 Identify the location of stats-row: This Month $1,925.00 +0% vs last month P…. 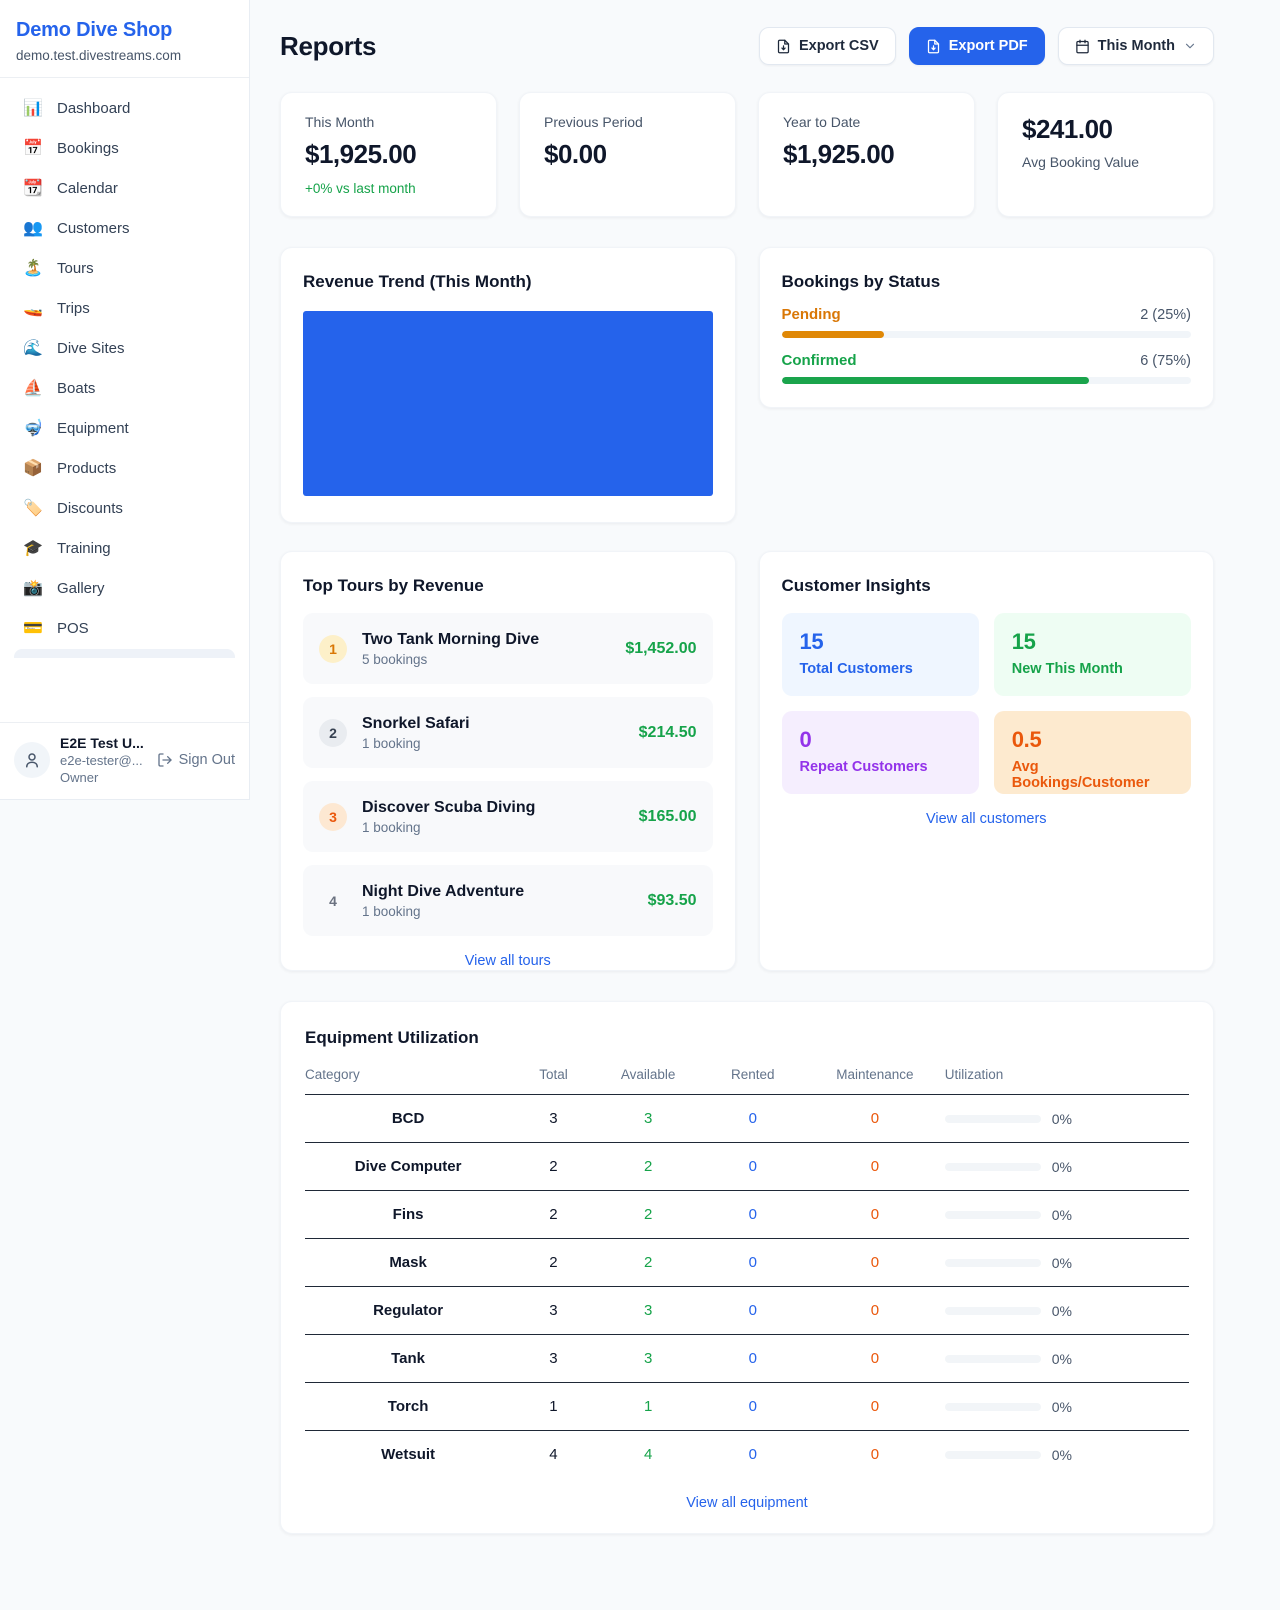
(747, 154).